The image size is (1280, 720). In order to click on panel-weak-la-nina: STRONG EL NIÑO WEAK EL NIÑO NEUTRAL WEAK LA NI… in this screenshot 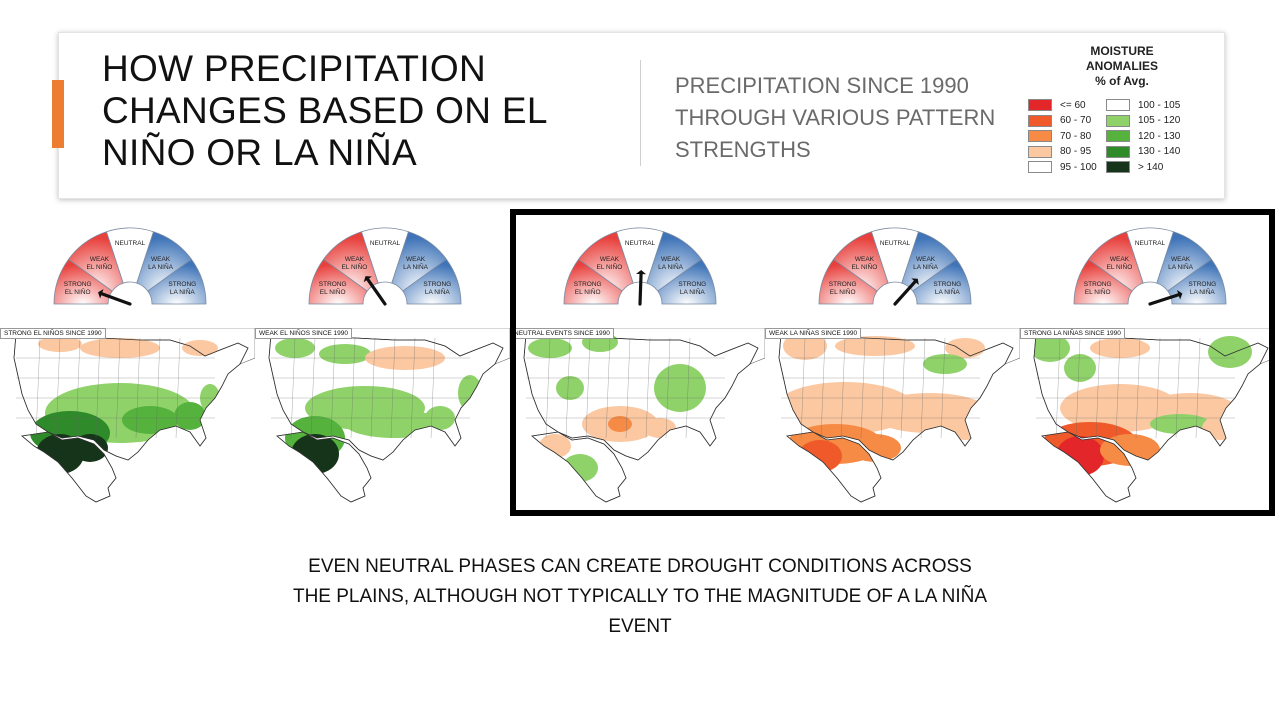, I will do `click(893, 366)`.